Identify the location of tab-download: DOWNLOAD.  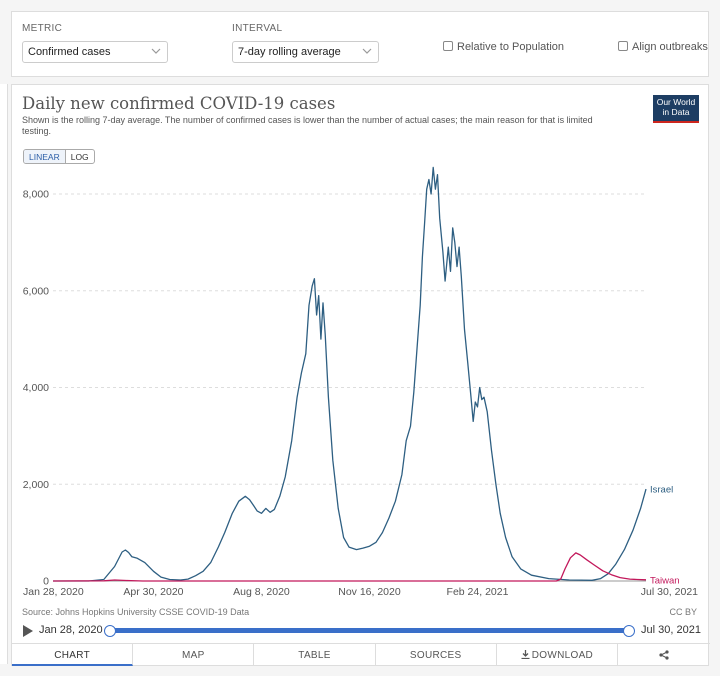
(558, 655).